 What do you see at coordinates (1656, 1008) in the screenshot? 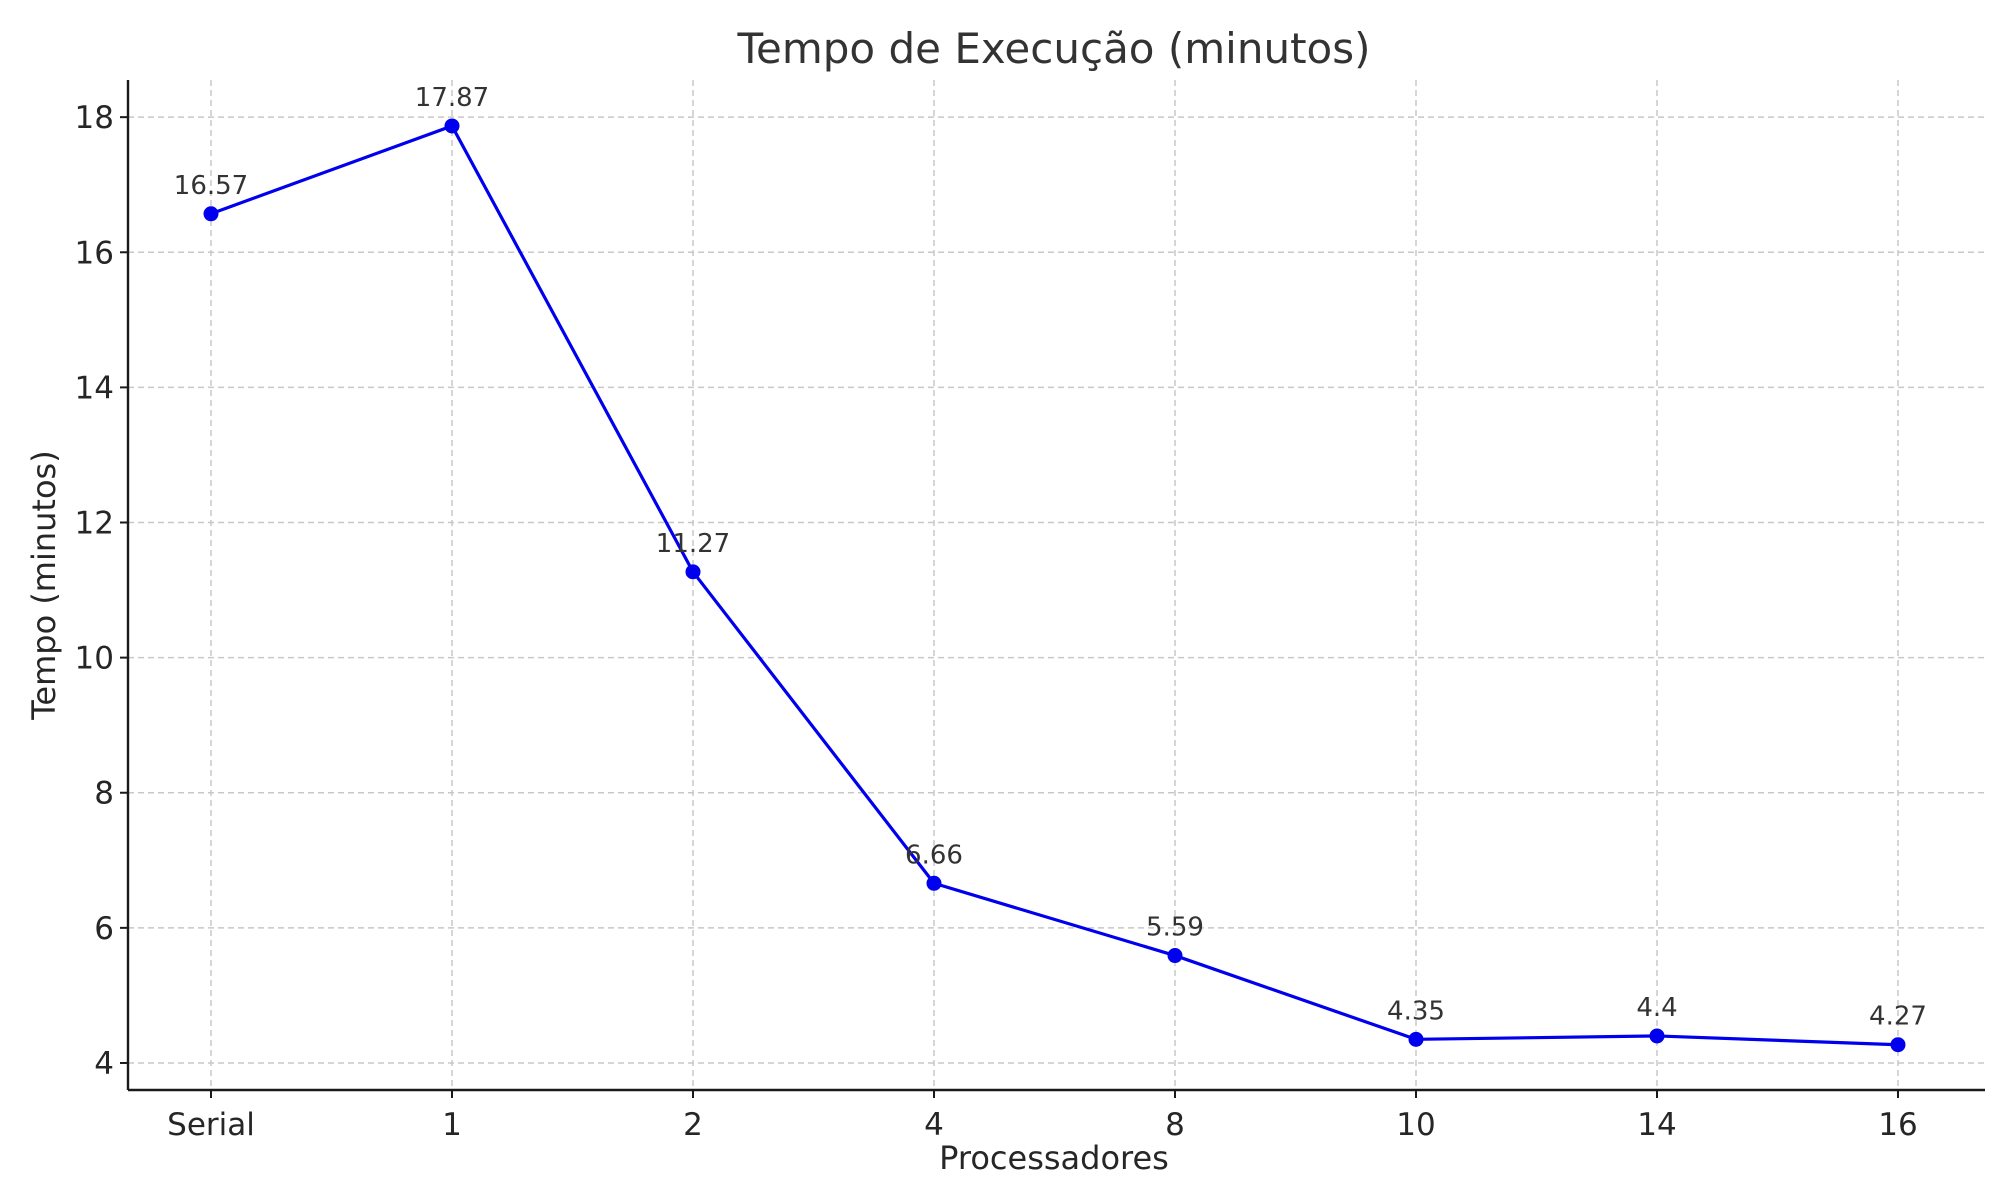
I see `data-label: 4.4` at bounding box center [1656, 1008].